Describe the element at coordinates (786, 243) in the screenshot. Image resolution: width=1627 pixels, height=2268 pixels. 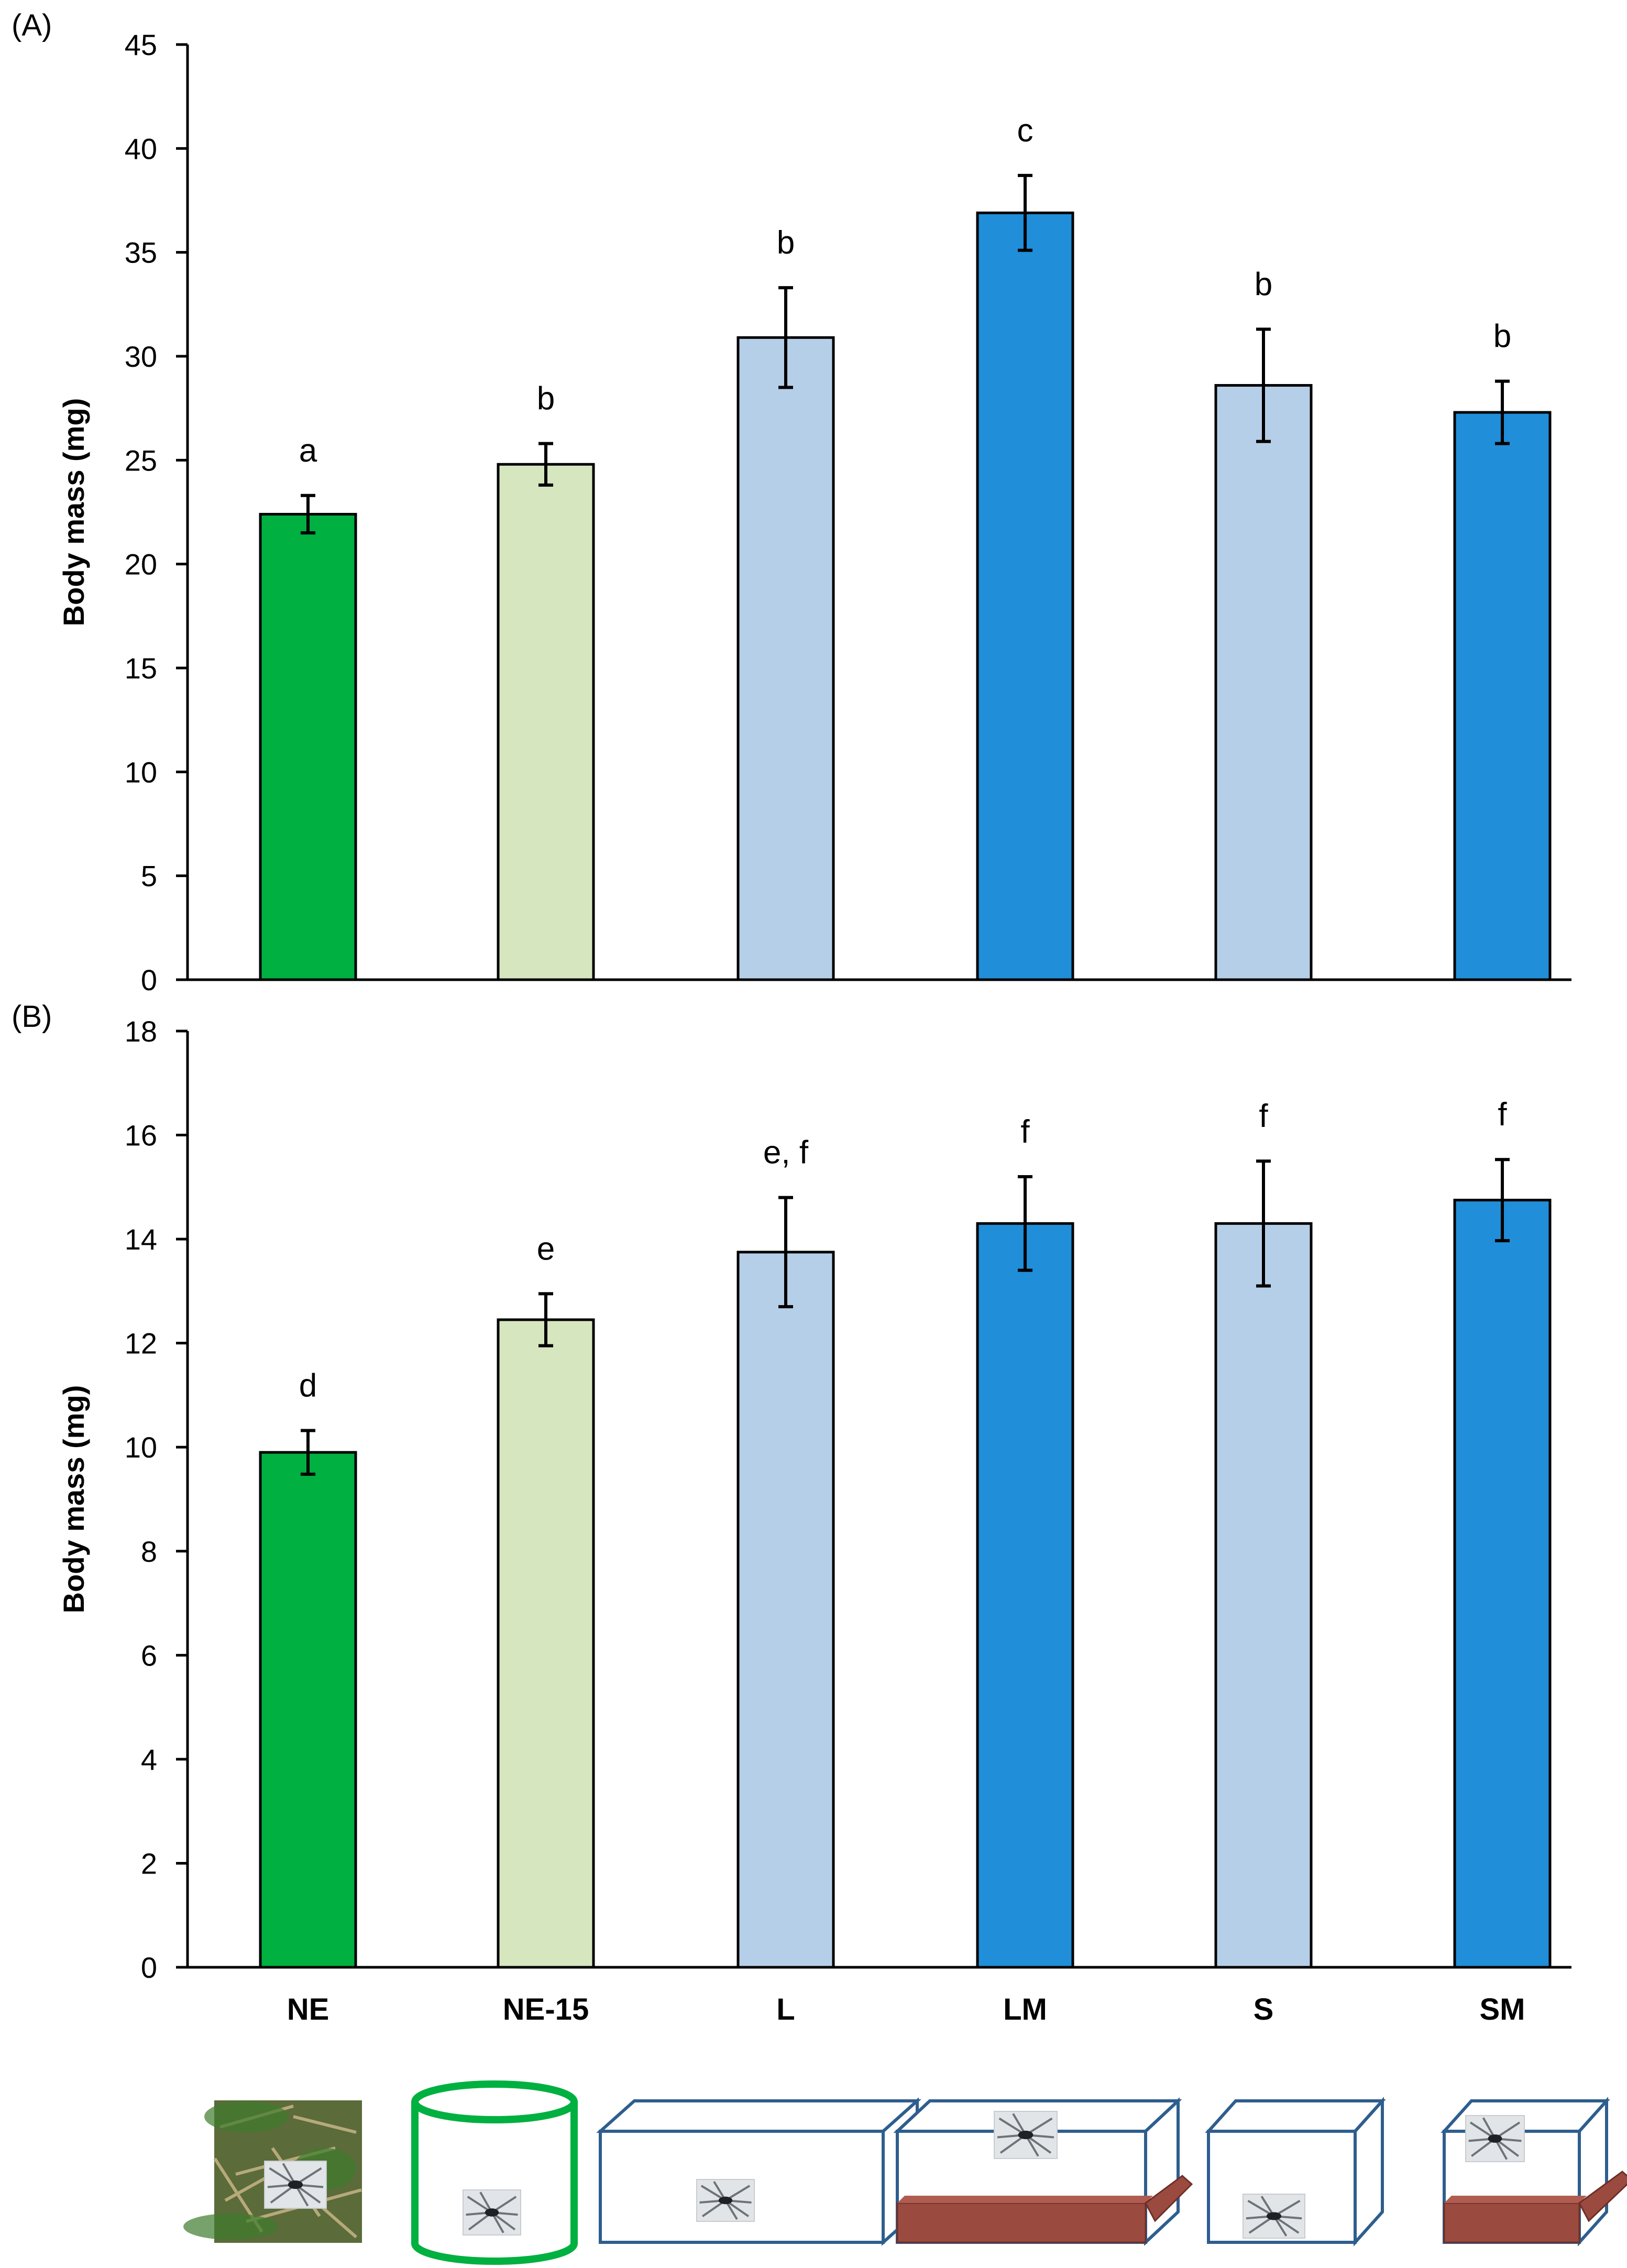
I see `significance-letter-l: b` at that location.